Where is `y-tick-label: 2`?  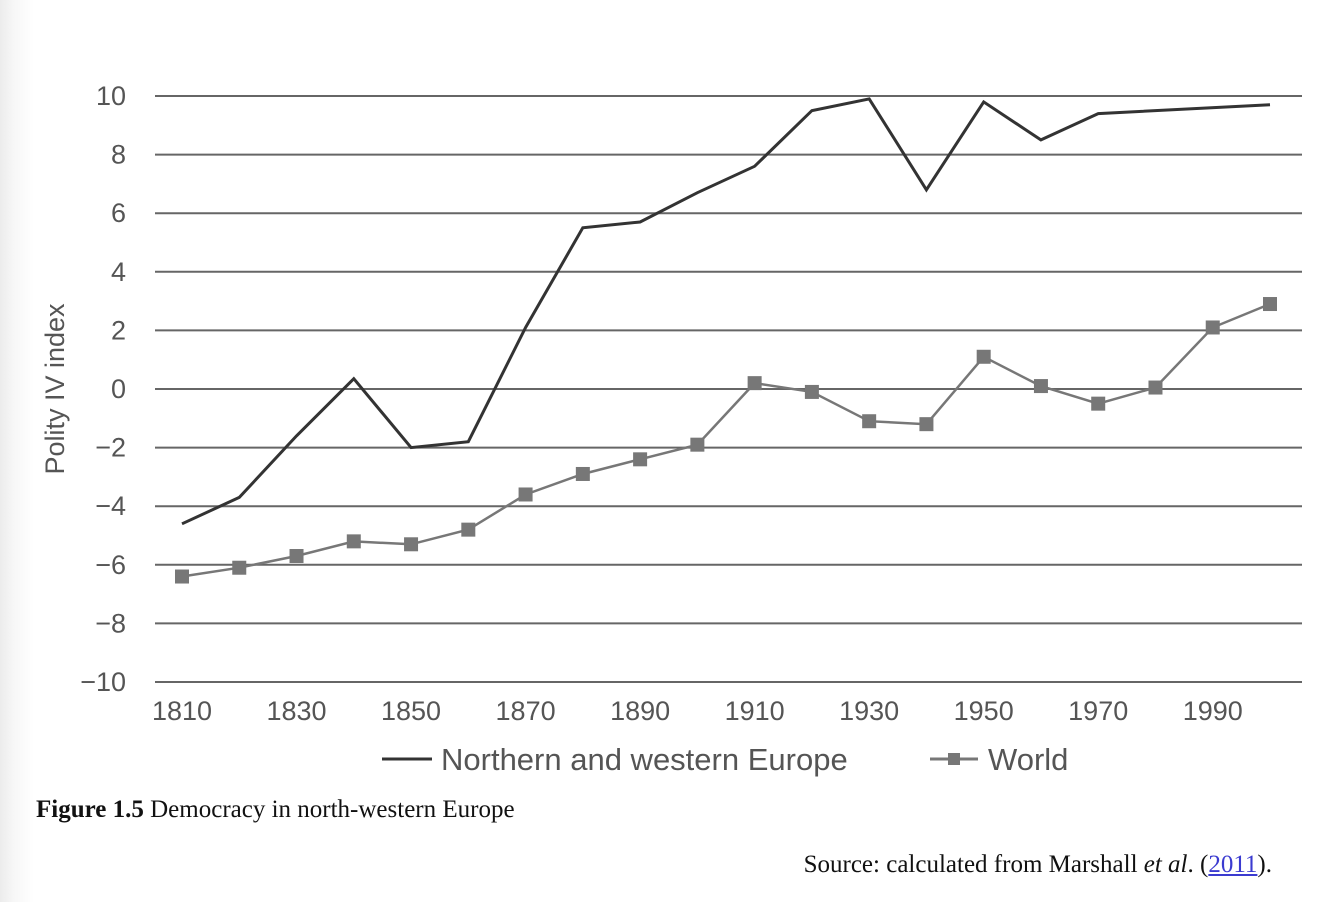 y-tick-label: 2 is located at coordinates (118, 330).